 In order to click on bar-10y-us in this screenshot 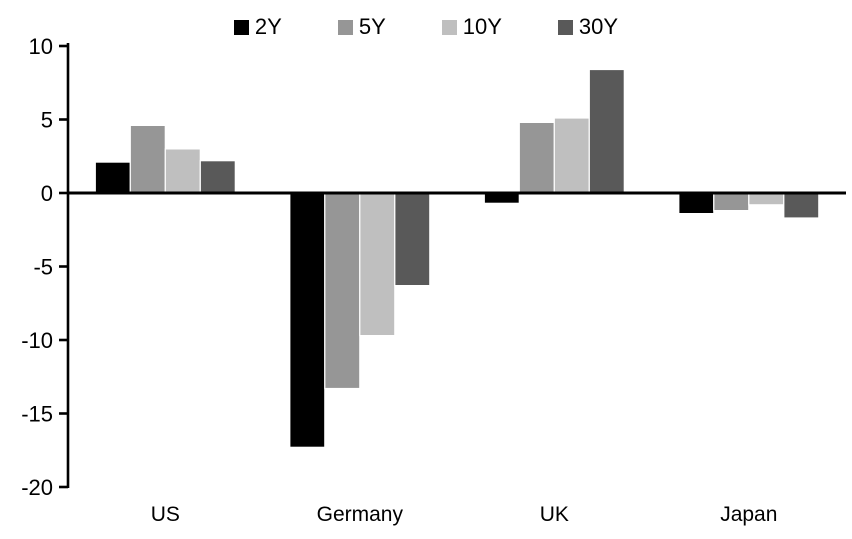, I will do `click(182, 171)`.